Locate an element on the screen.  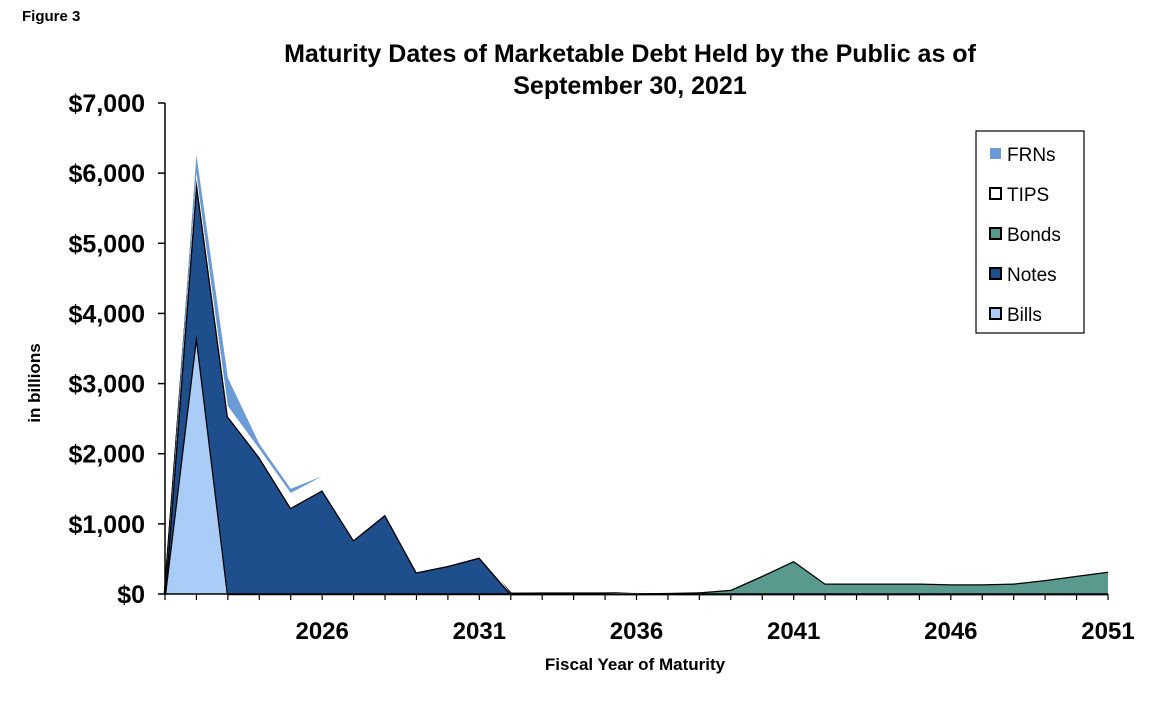
x-tick-label: 2041 is located at coordinates (793, 631).